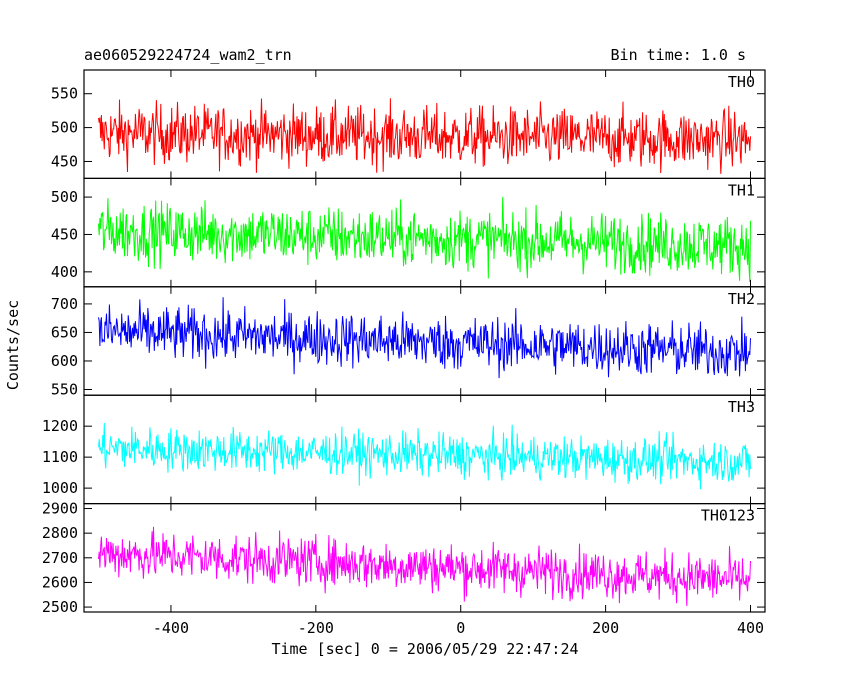  Describe the element at coordinates (424, 338) in the screenshot. I see `series-line-th2` at that location.